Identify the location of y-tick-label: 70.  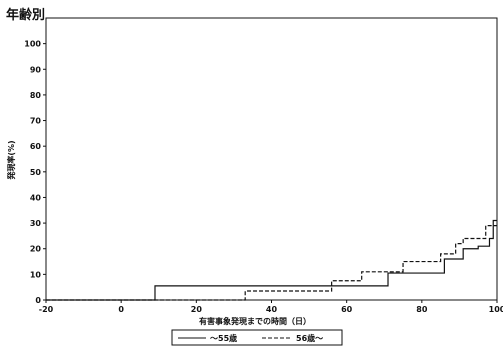
(36, 121).